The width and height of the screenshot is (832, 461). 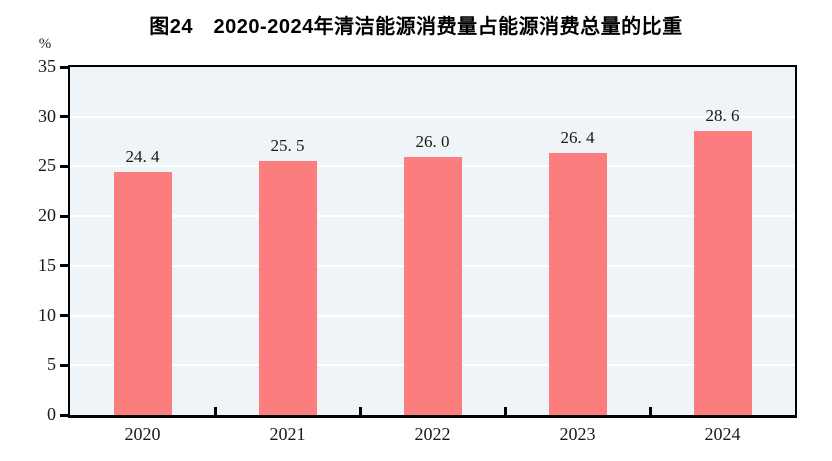 What do you see at coordinates (142, 434) in the screenshot?
I see `x-tick-label: 2020` at bounding box center [142, 434].